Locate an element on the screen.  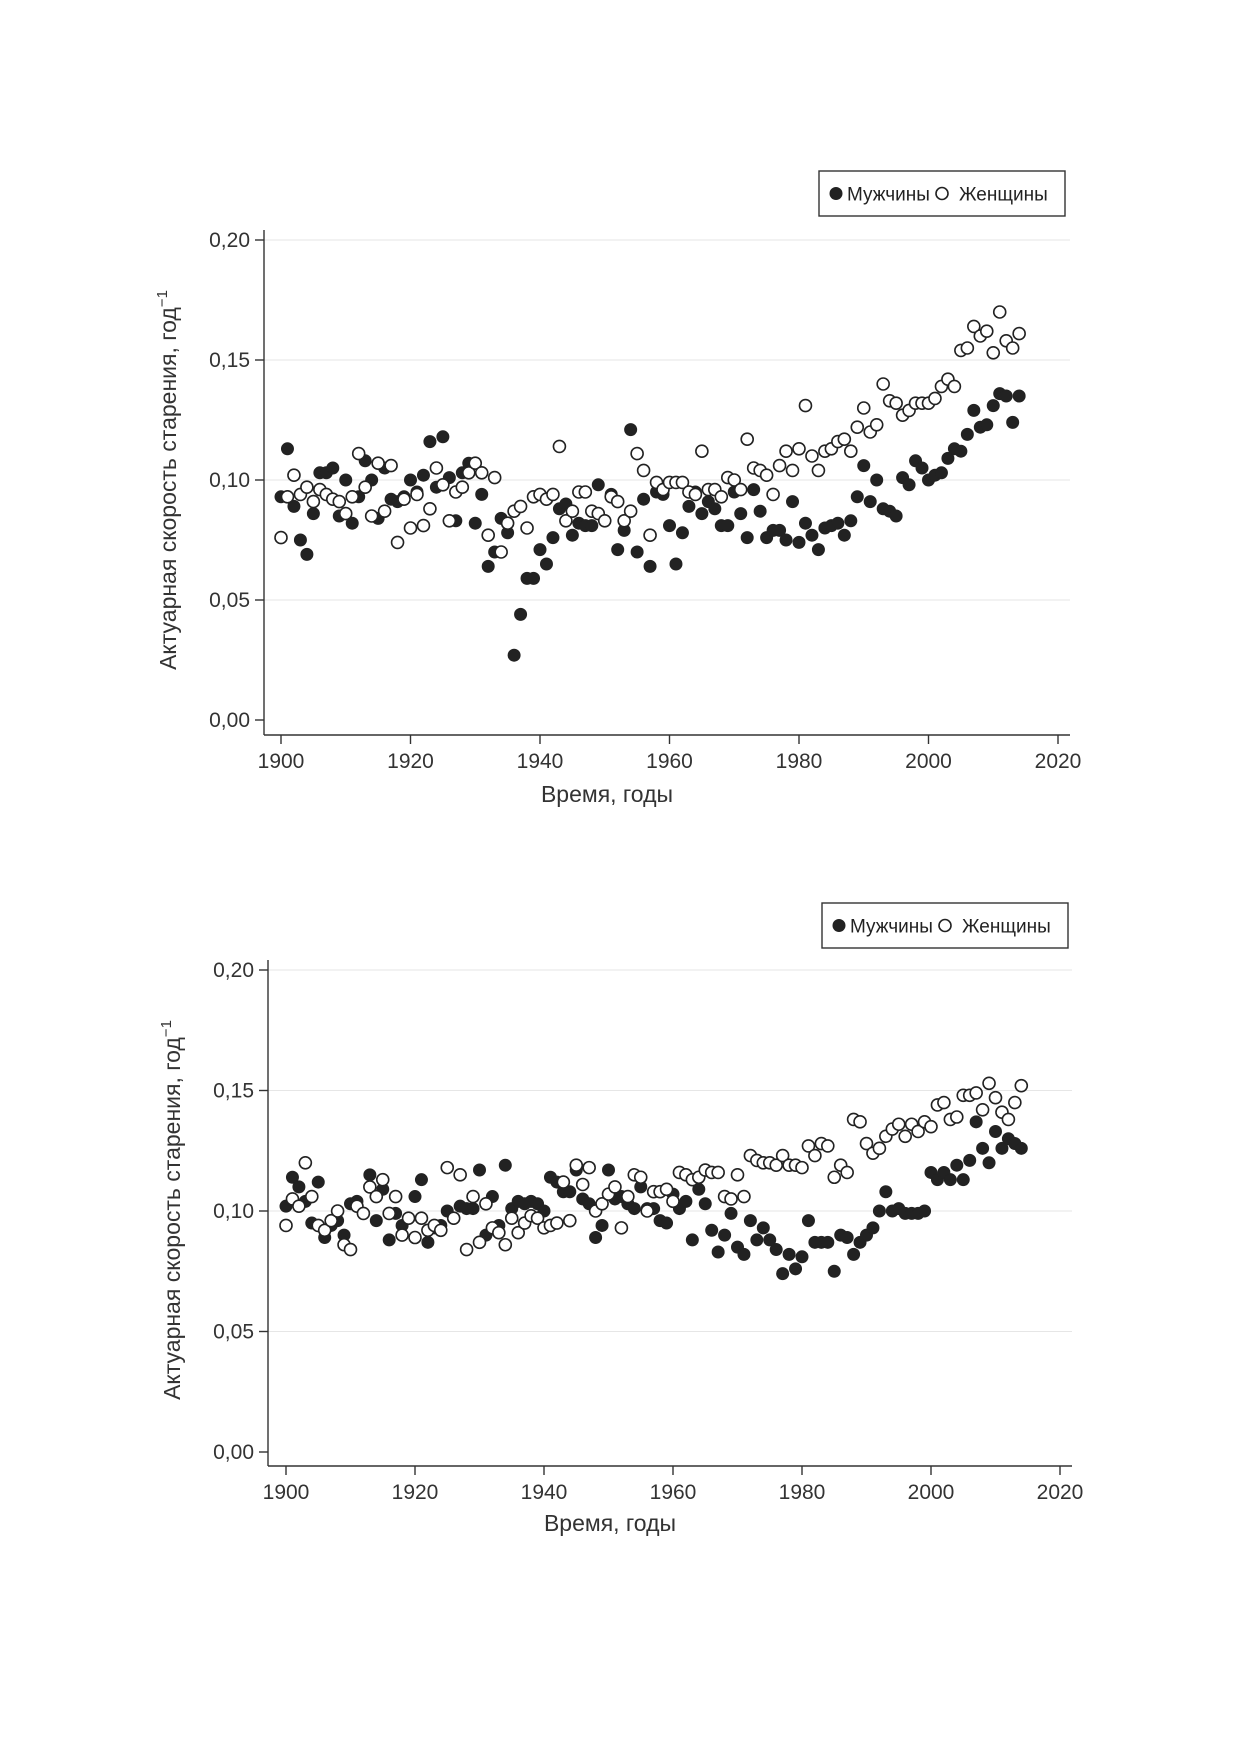
x-axis-title: Время, годы is located at coordinates (607, 794).